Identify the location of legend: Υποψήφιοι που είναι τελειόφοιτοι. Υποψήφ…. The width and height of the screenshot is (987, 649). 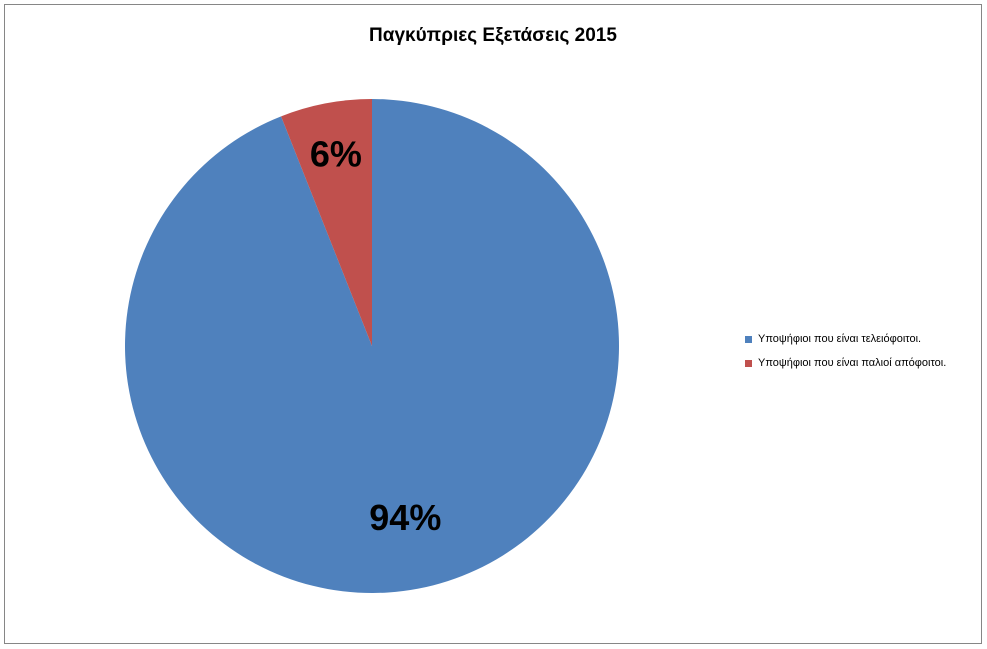
(845, 351).